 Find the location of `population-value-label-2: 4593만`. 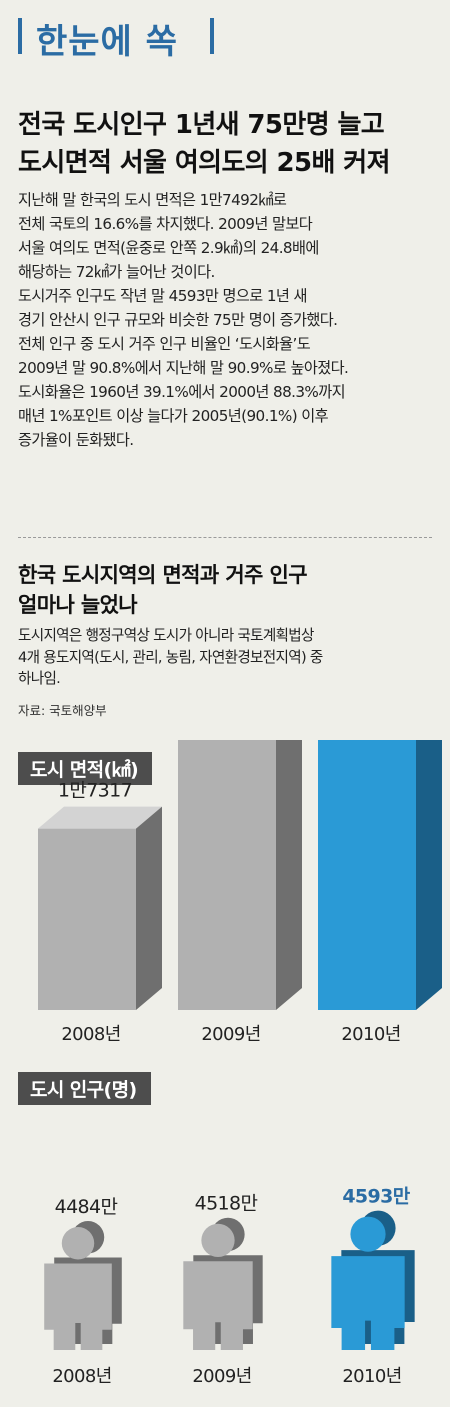

population-value-label-2: 4593만 is located at coordinates (376, 1197).